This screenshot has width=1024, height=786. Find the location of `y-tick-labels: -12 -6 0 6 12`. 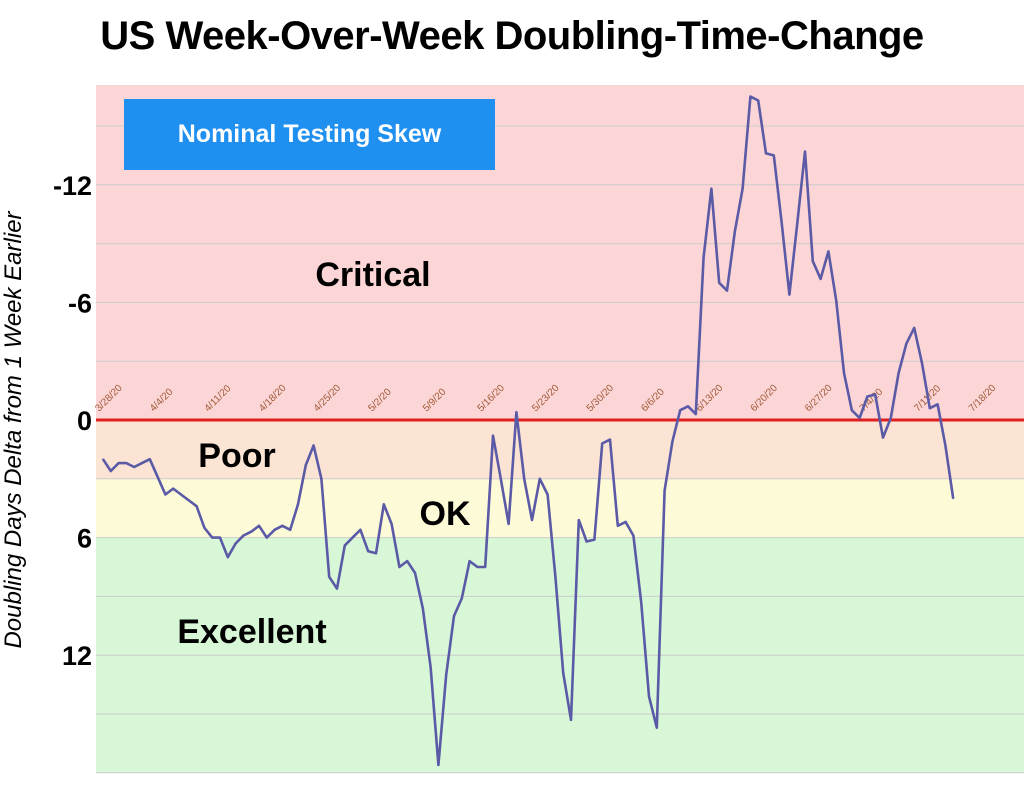

y-tick-labels: -12 -6 0 6 12 is located at coordinates (72, 421).